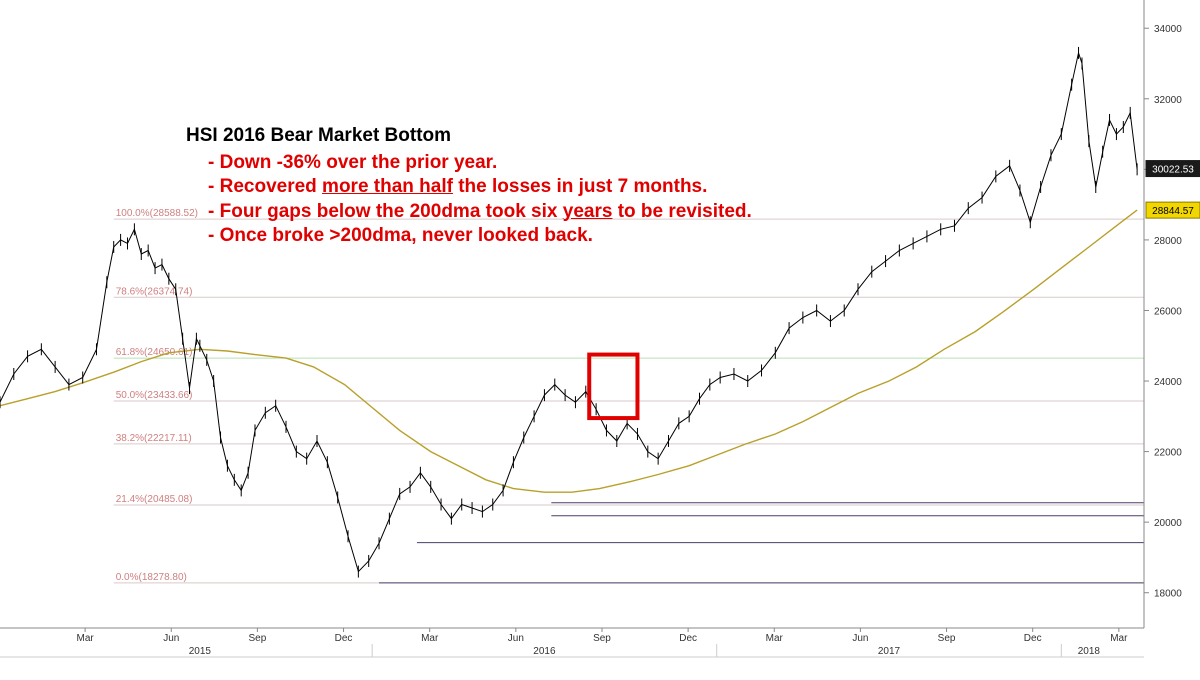  Describe the element at coordinates (151, 577) in the screenshot. I see `fib-level-label: 0.0%(18278.80)` at that location.